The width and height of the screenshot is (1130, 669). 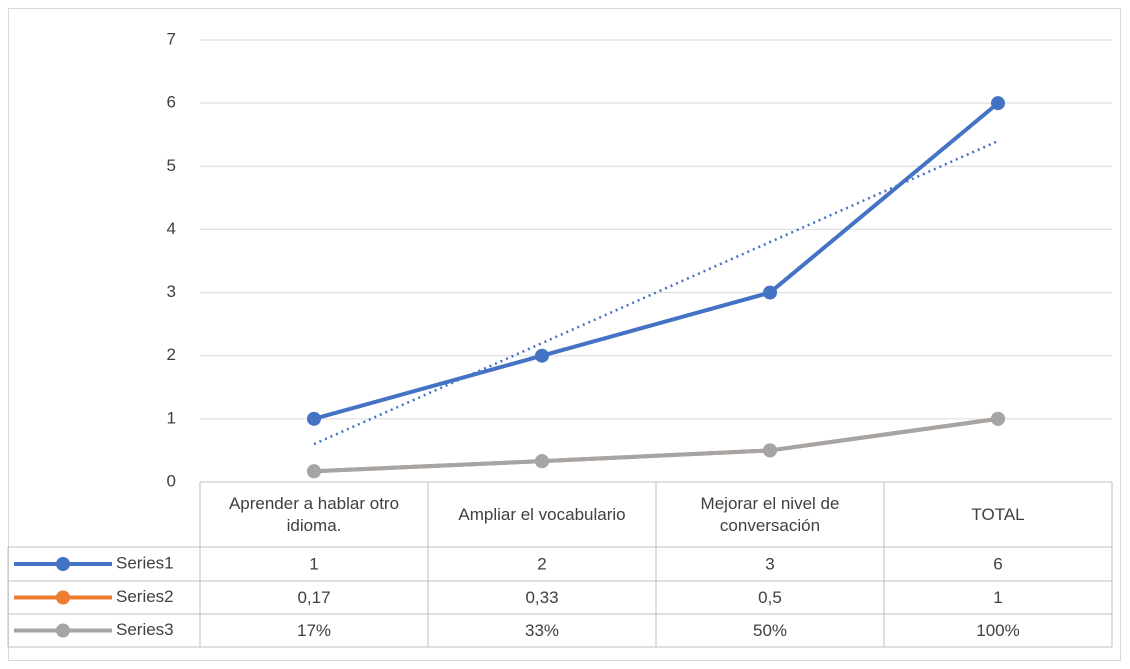 What do you see at coordinates (145, 562) in the screenshot?
I see `legend-label: Series1` at bounding box center [145, 562].